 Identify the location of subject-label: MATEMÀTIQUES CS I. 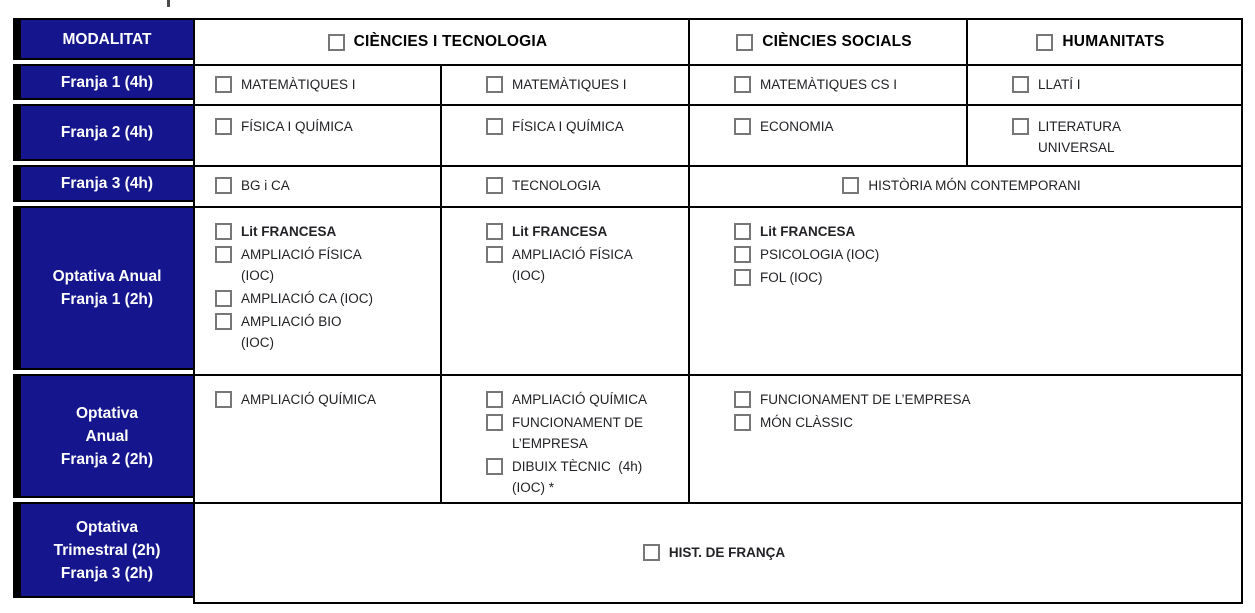
(829, 84).